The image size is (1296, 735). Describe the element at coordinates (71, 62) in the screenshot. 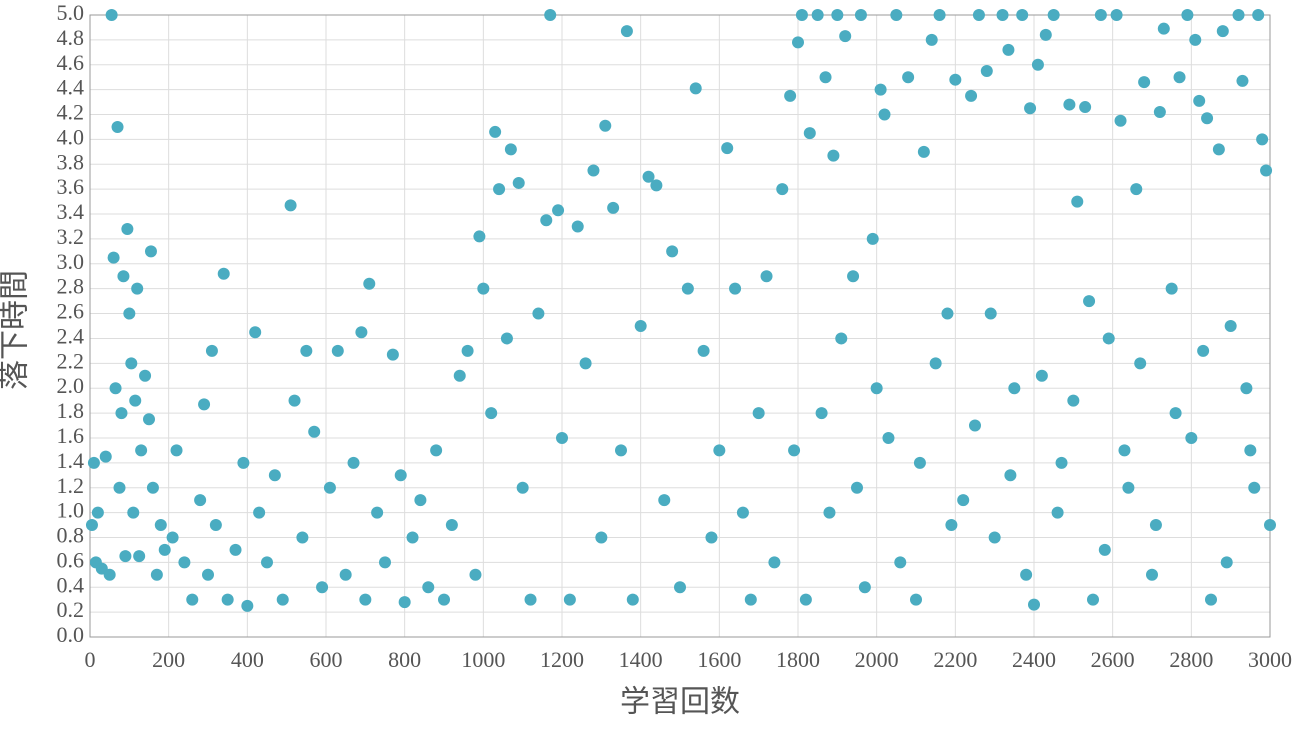

I see `y-tick-label: 4.6` at that location.